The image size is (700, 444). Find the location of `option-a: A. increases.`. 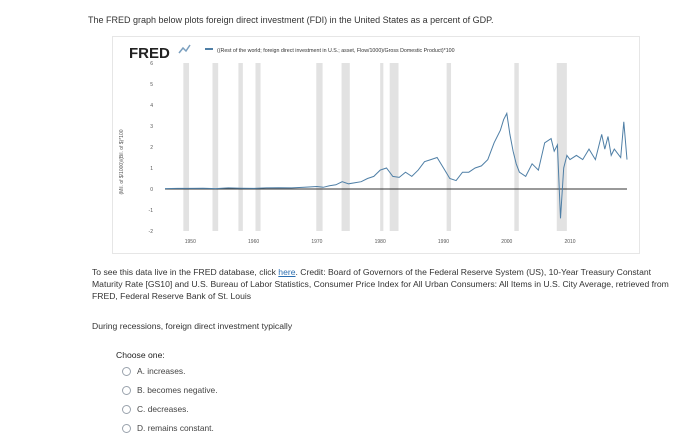

option-a: A. increases. is located at coordinates (153, 371).